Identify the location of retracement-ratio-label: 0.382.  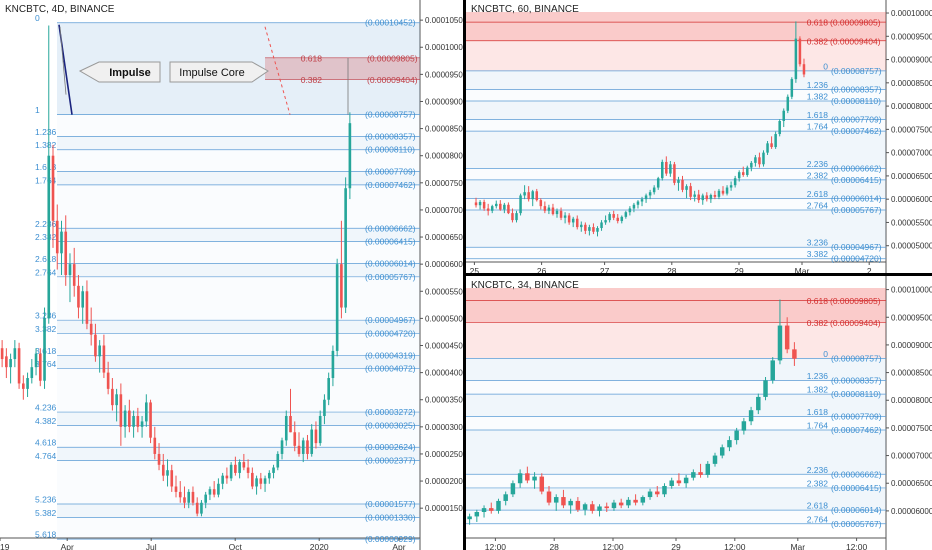
(312, 80).